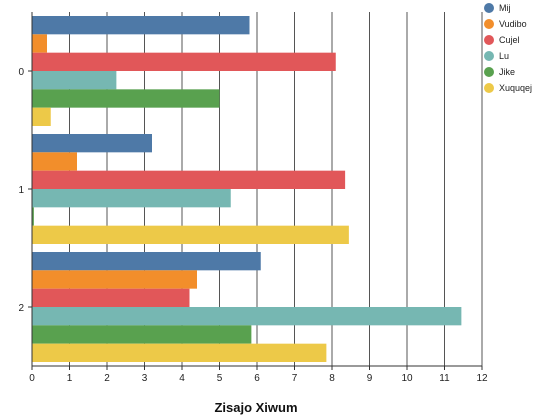 This screenshot has width=544, height=420. What do you see at coordinates (496, 56) in the screenshot?
I see `legend-item-lu: Lu` at bounding box center [496, 56].